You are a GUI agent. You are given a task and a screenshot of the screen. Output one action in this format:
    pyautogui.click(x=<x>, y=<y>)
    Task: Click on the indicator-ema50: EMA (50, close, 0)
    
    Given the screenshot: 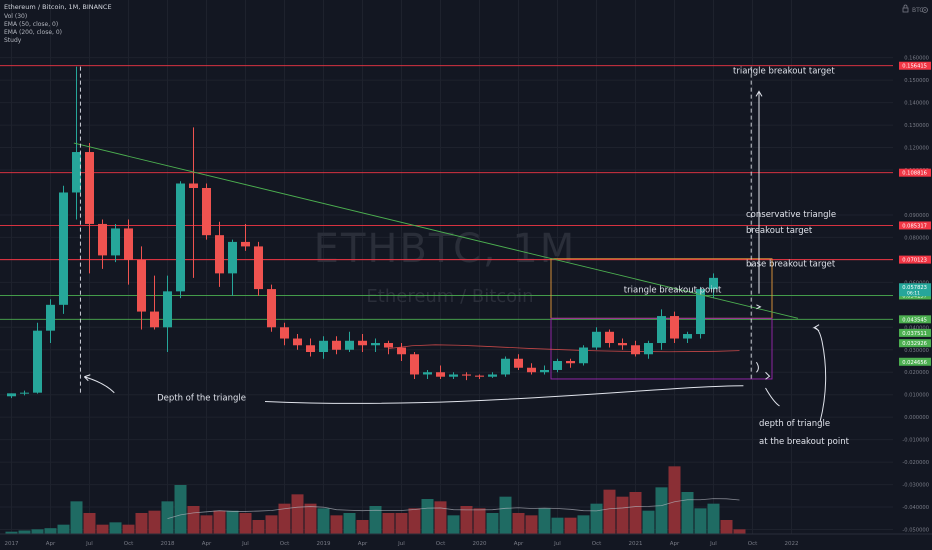 What is the action you would take?
    pyautogui.click(x=31, y=24)
    